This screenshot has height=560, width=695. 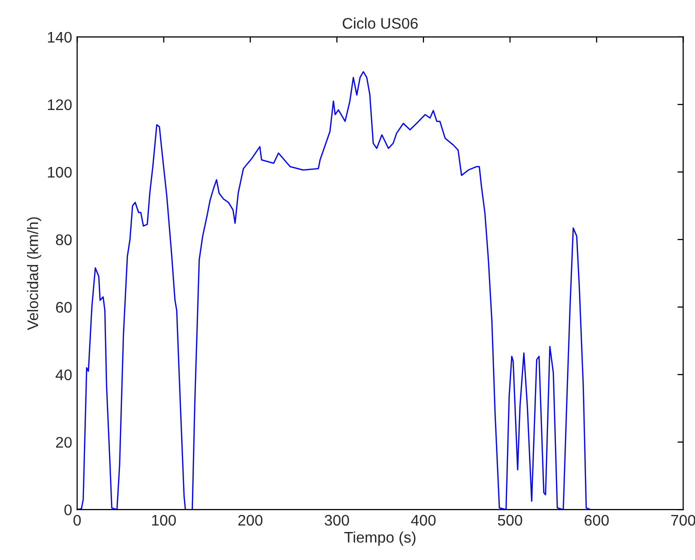 What do you see at coordinates (64, 240) in the screenshot?
I see `y-tick-label: 80` at bounding box center [64, 240].